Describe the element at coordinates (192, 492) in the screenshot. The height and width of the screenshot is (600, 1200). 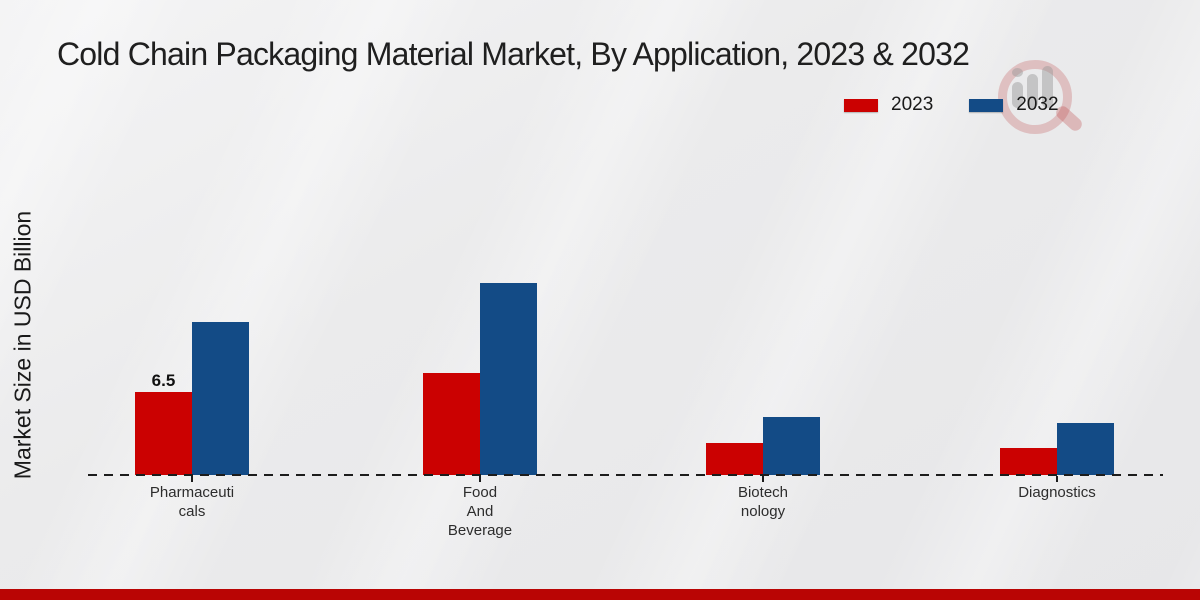
I see `category-label-line: Pharmaceuti` at that location.